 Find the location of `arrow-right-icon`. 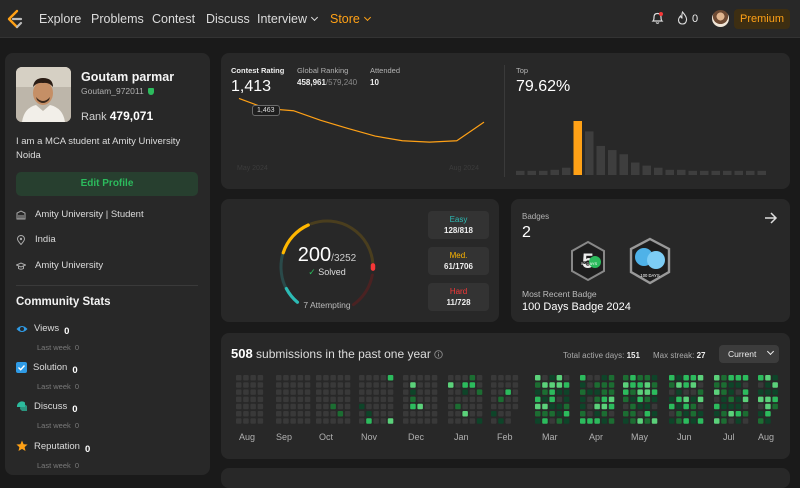

arrow-right-icon is located at coordinates (771, 218).